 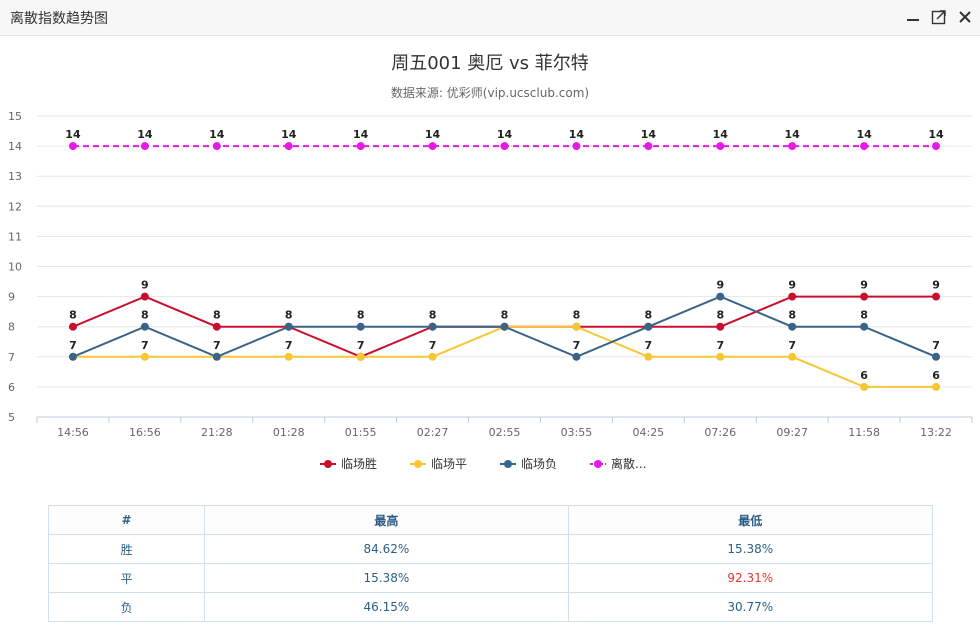 What do you see at coordinates (528, 464) in the screenshot?
I see `legend-item: 临场负` at bounding box center [528, 464].